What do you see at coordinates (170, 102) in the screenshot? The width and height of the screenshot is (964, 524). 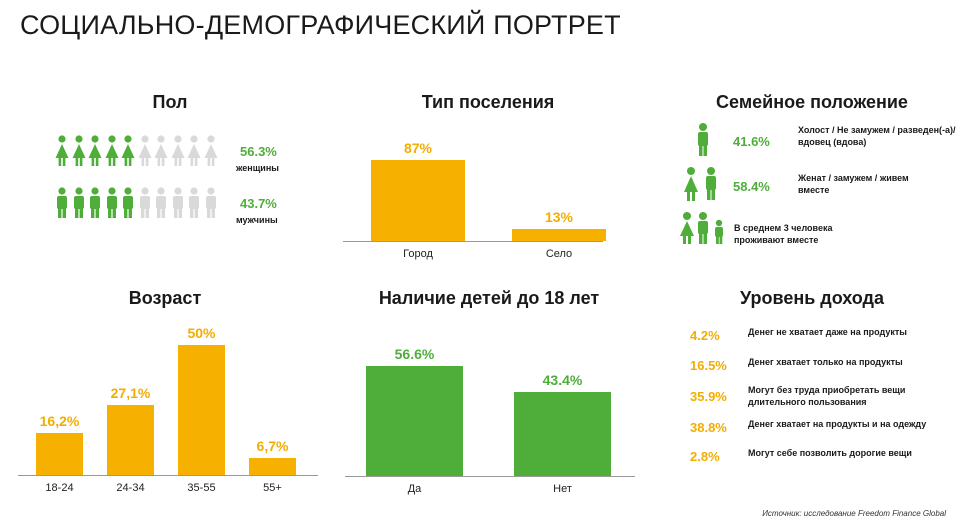 I see `gender-title: Пол` at bounding box center [170, 102].